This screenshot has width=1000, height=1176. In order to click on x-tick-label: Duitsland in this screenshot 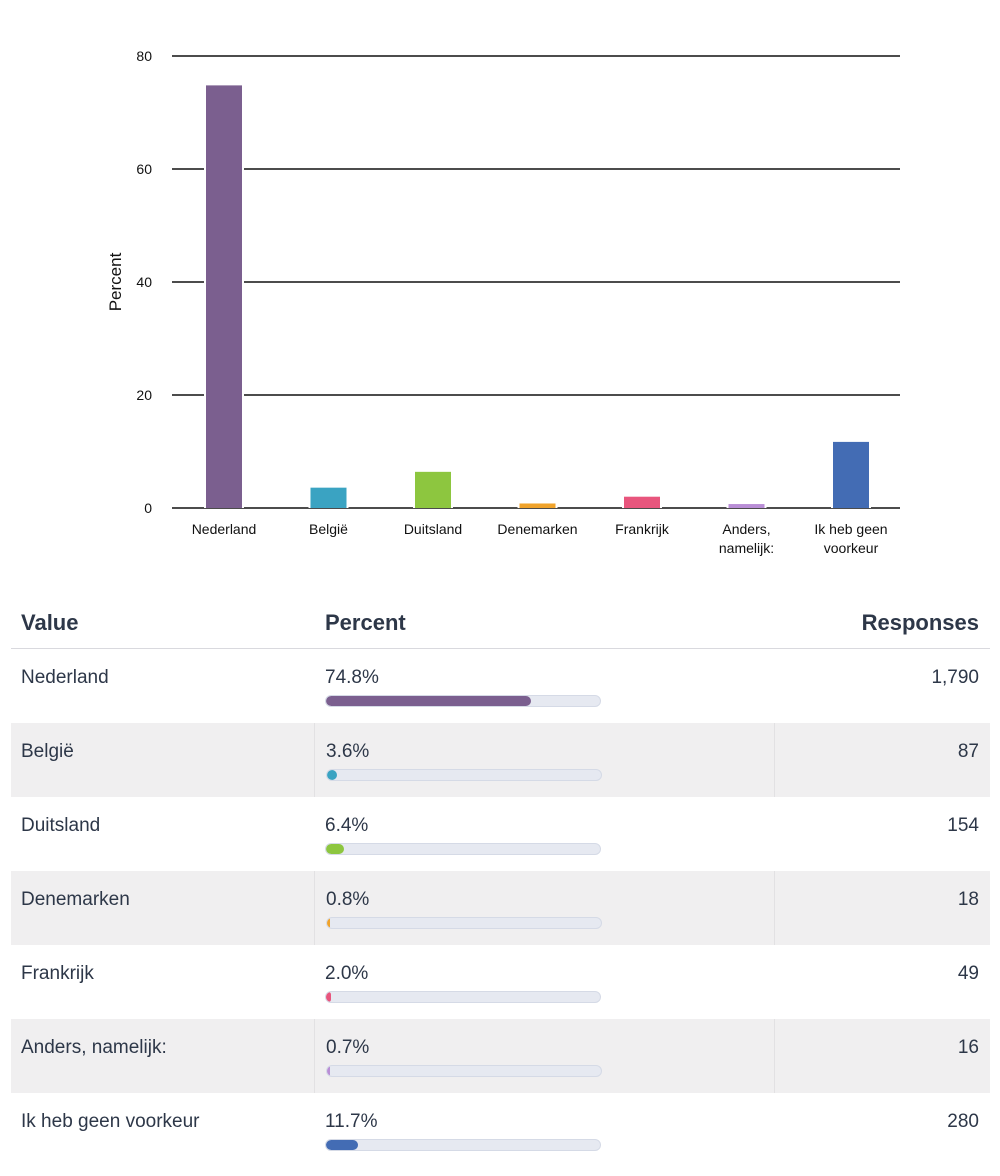, I will do `click(433, 529)`.